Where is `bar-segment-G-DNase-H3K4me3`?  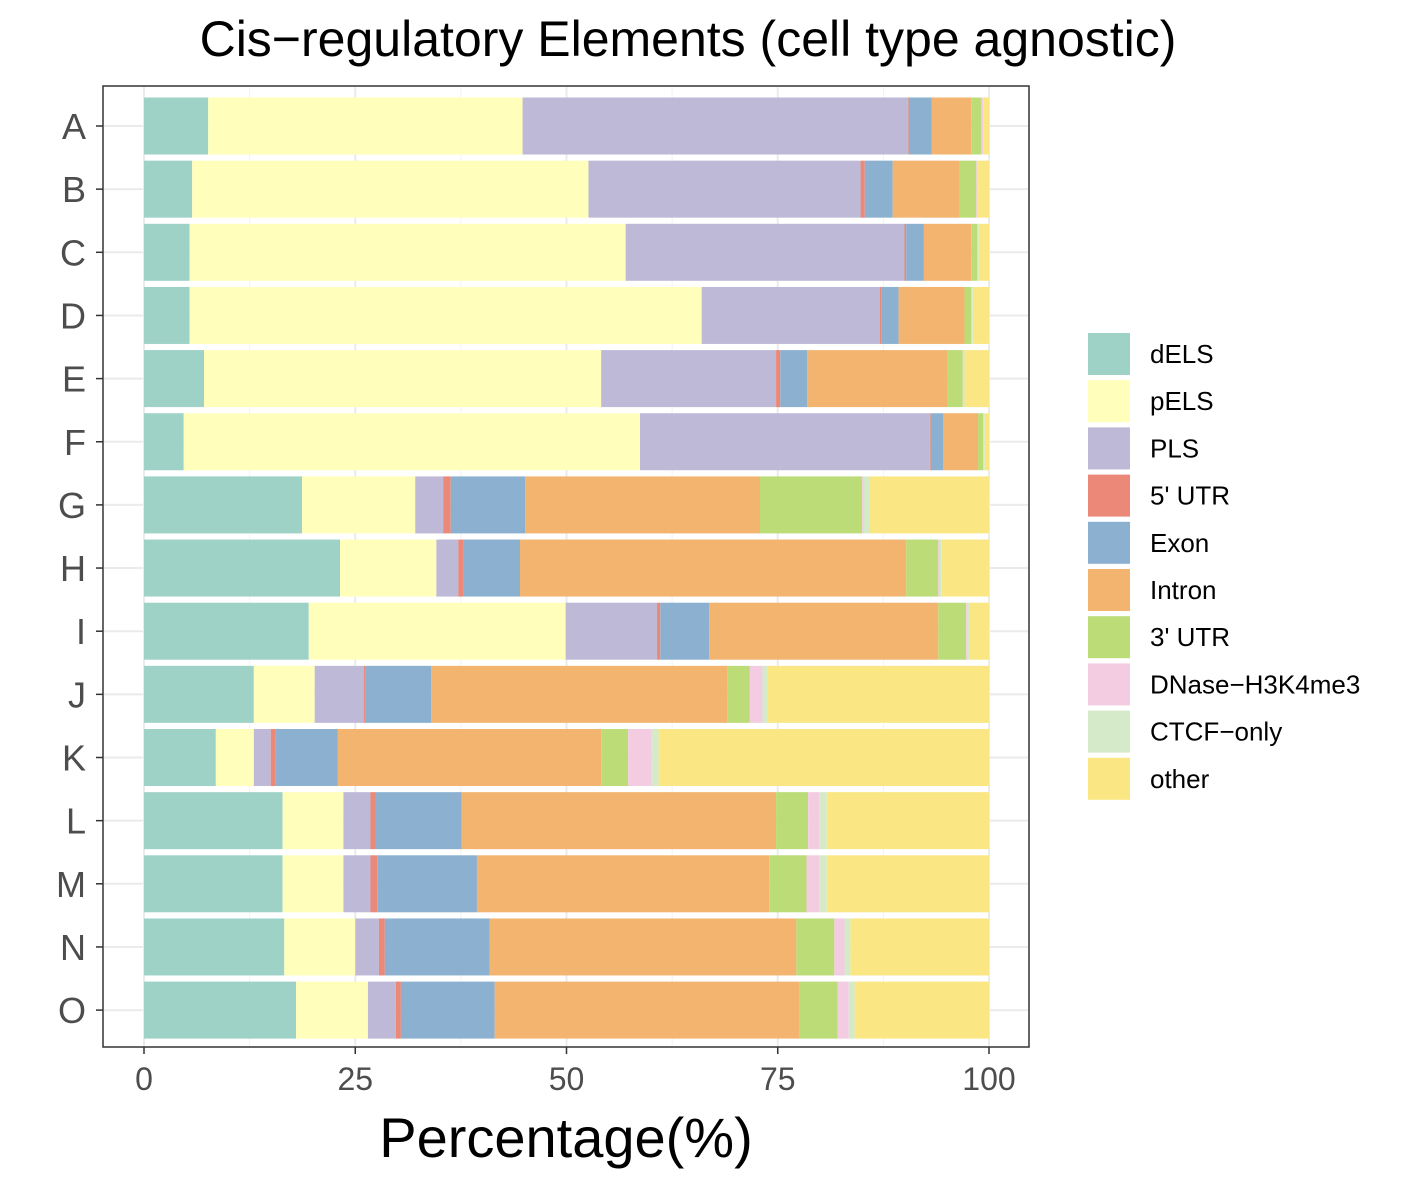
bar-segment-G-DNase-H3K4me3 is located at coordinates (863, 505).